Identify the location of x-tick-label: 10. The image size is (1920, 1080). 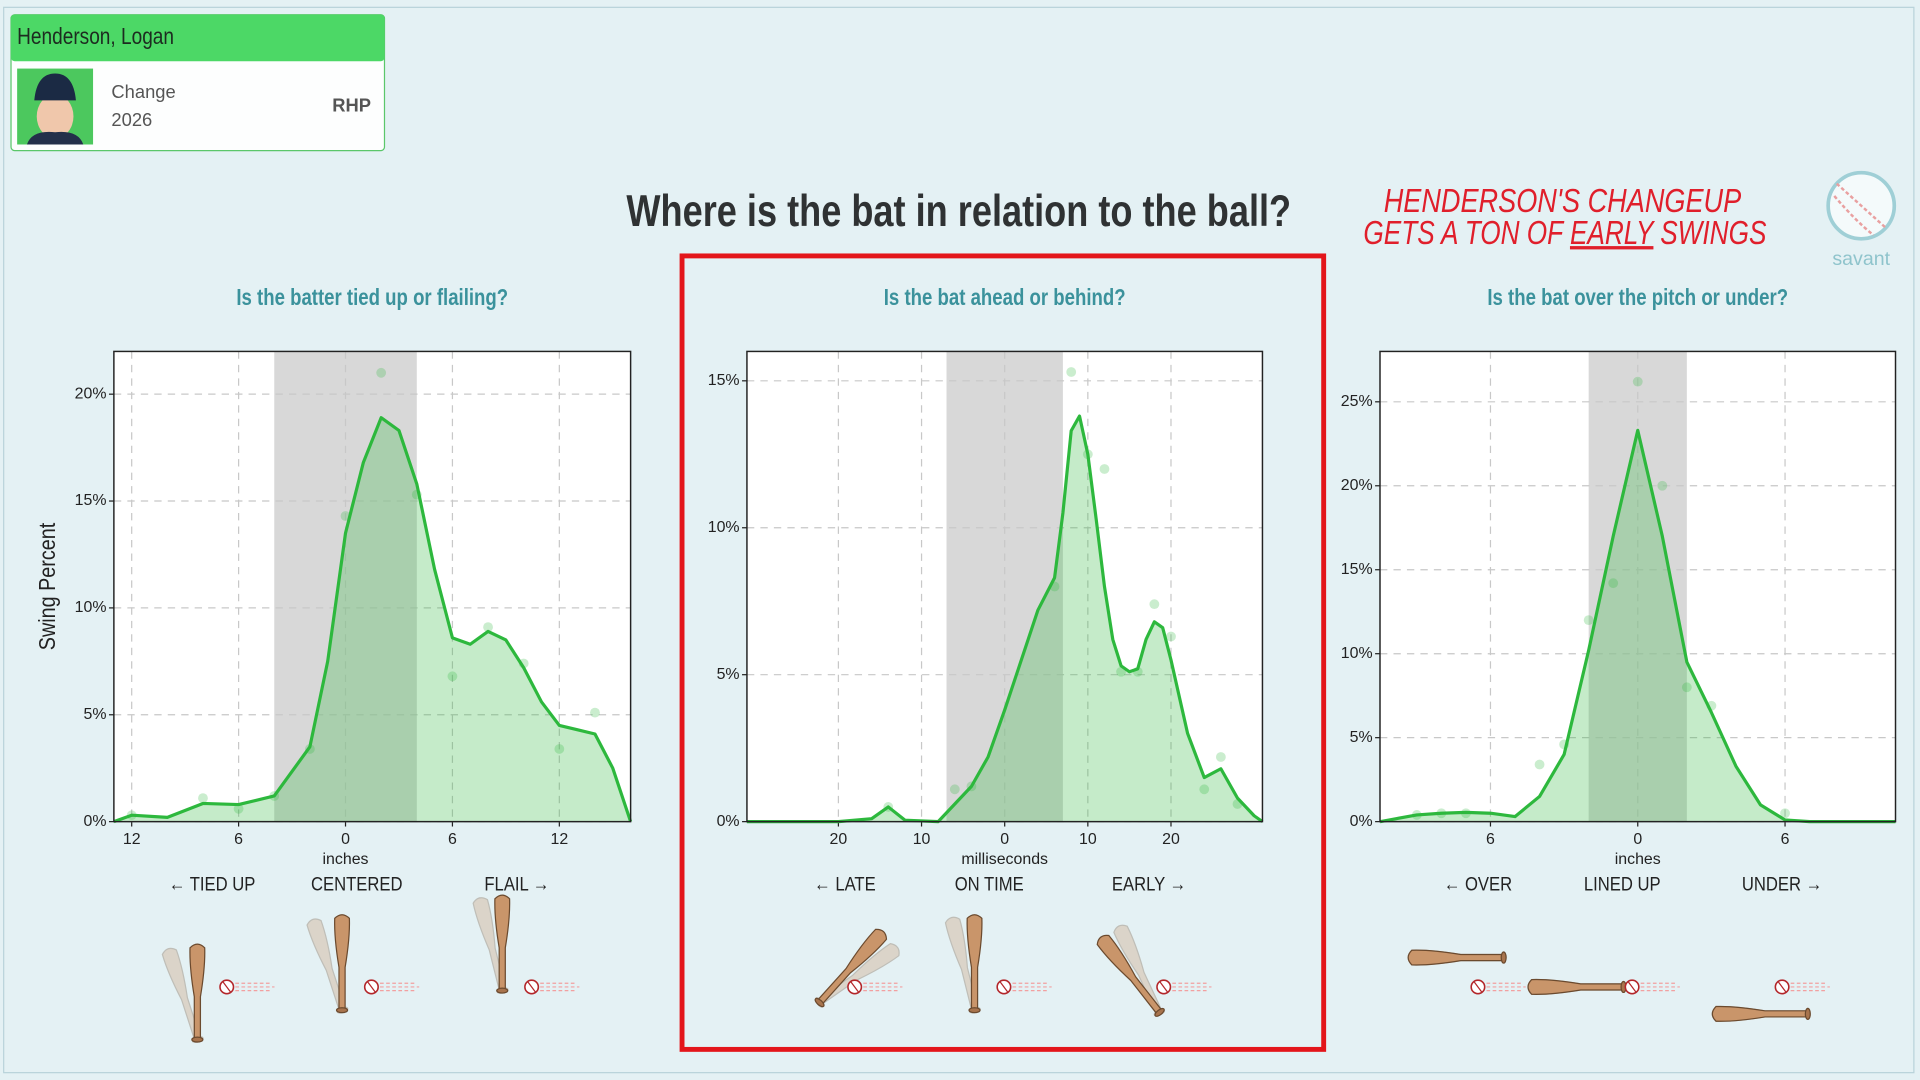
(1088, 839).